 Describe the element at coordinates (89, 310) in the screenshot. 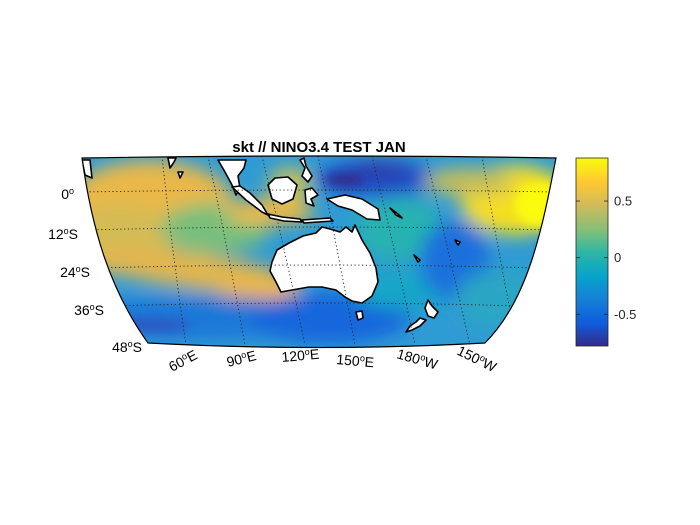

I see `lat-label-36s: 36oS` at that location.